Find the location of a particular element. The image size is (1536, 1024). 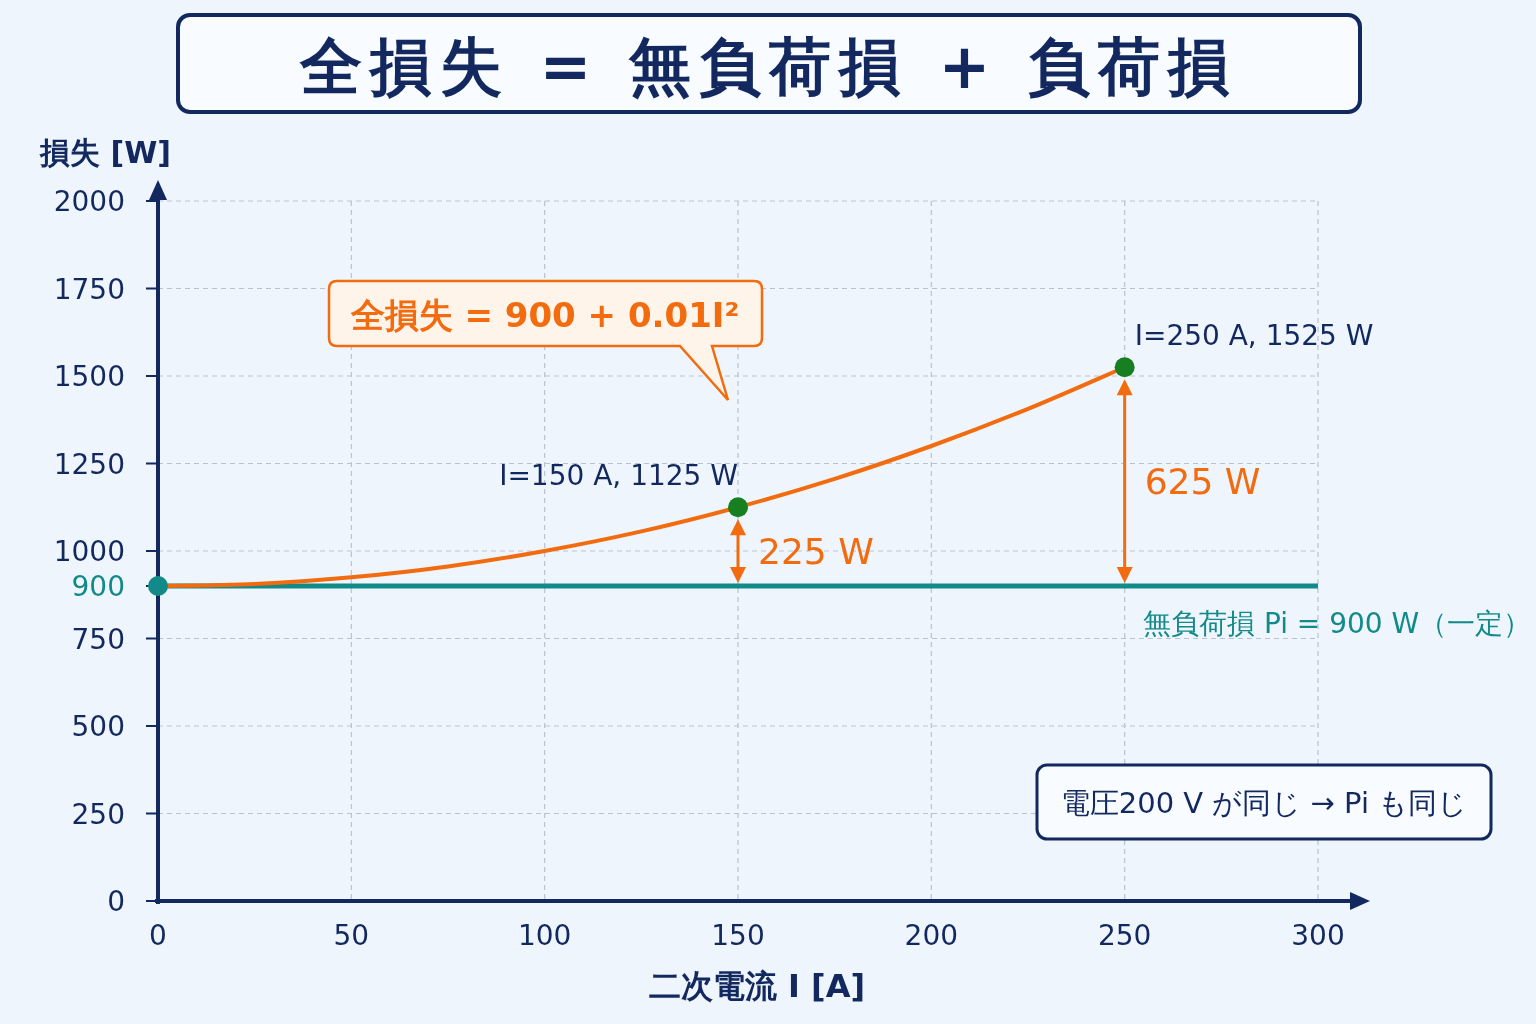

y-tick-label: 500 is located at coordinates (98, 726).